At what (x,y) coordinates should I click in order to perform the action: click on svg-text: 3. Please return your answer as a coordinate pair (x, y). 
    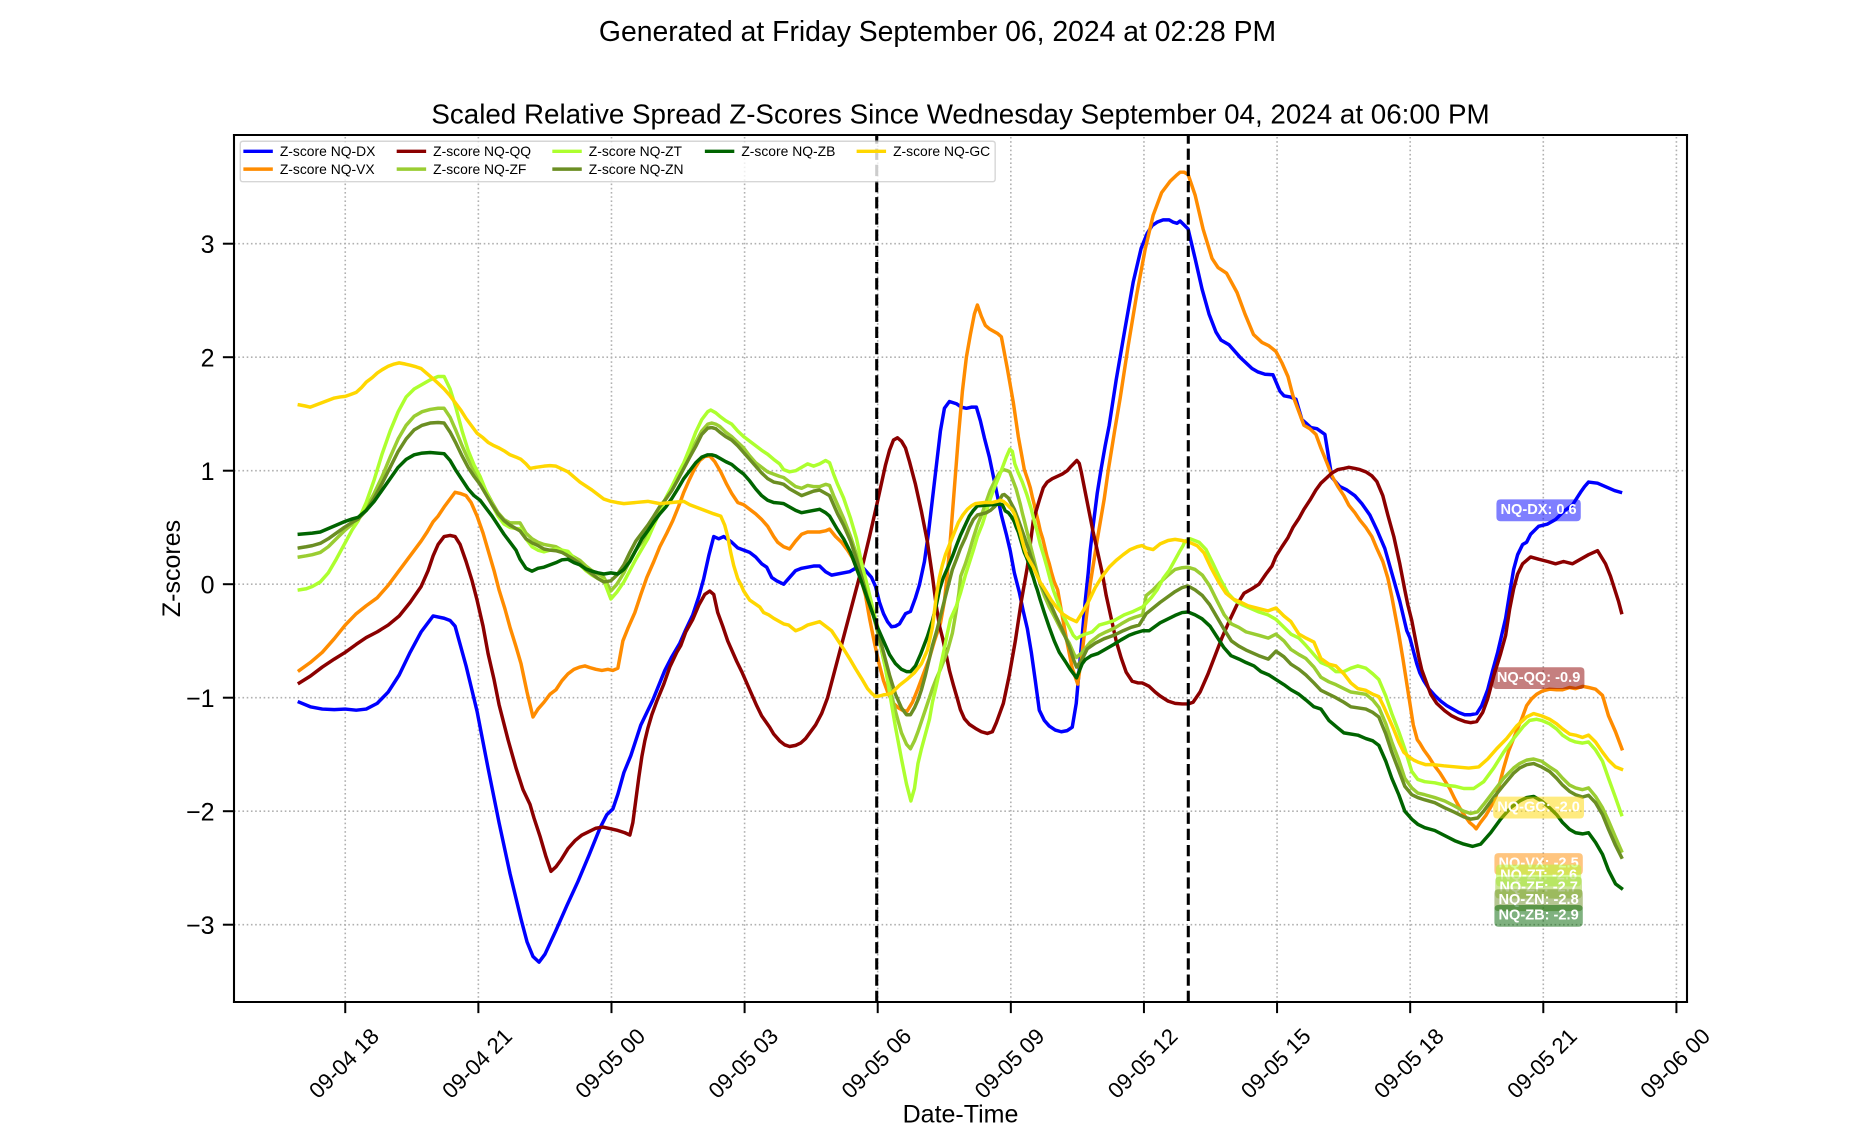
    Looking at the image, I should click on (208, 245).